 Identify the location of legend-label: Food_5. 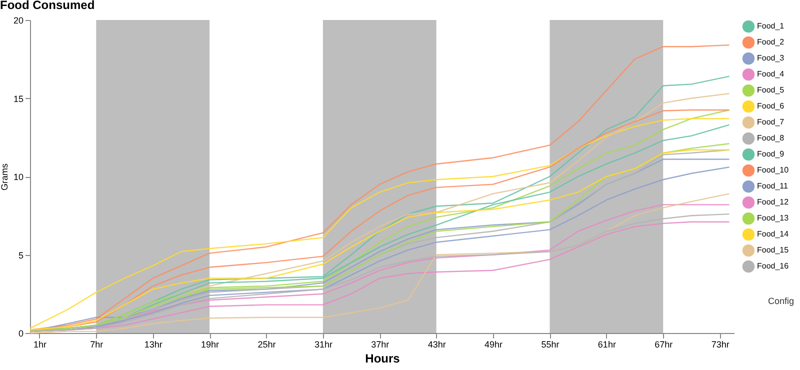
(771, 90).